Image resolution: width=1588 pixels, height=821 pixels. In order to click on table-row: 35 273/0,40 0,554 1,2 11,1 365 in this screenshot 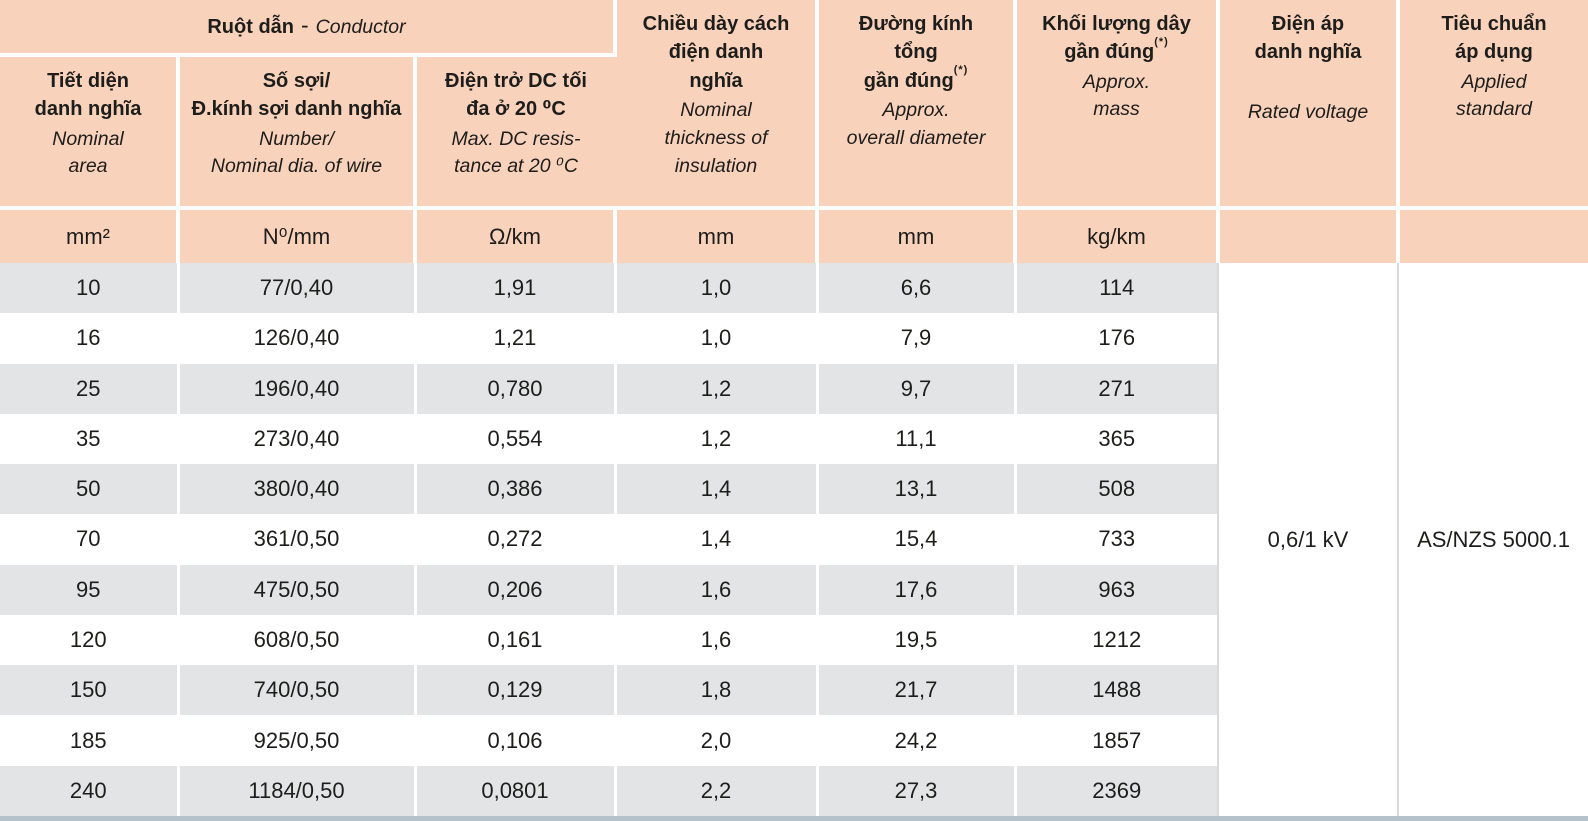, I will do `click(794, 439)`.